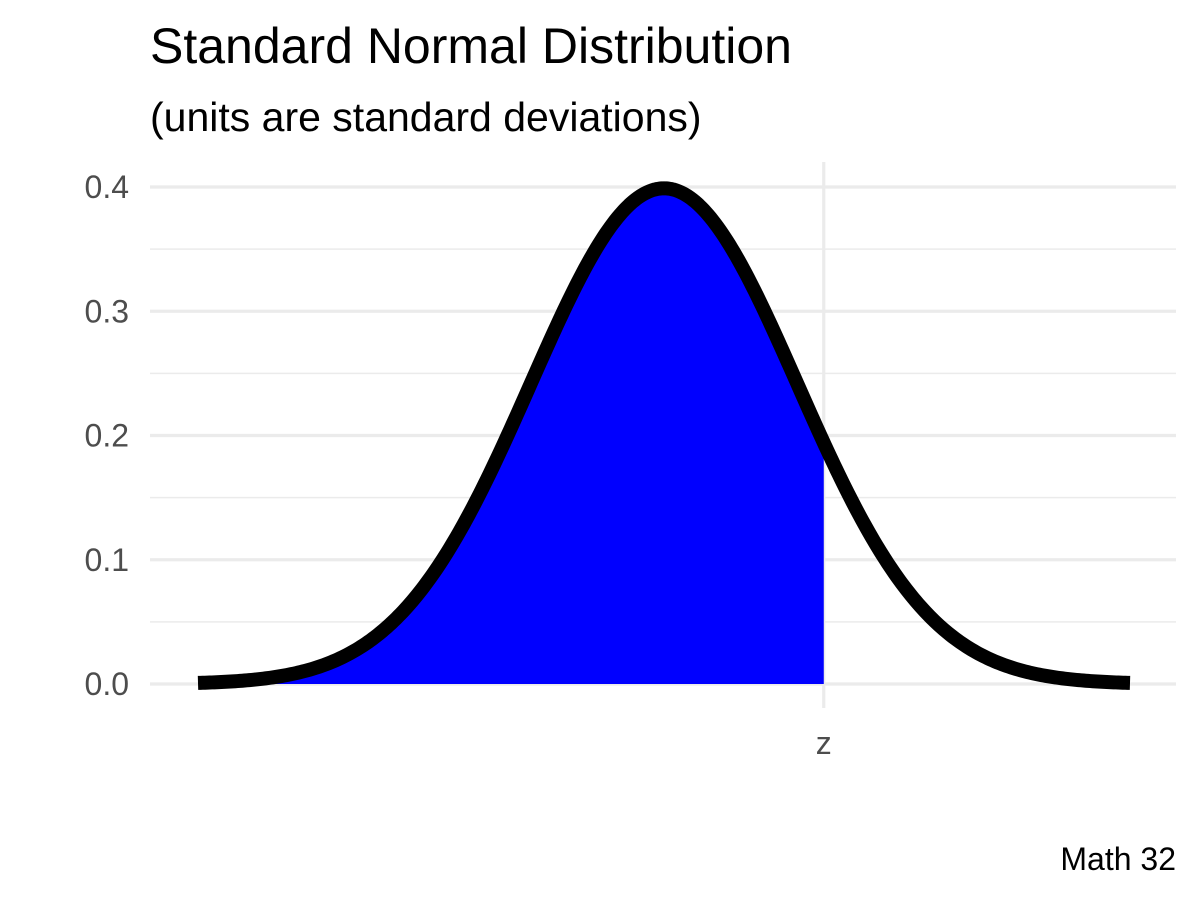  I want to click on y-axis-tick-labels: 0.0 0.1 0.2 0.3 0.4, so click(107, 435).